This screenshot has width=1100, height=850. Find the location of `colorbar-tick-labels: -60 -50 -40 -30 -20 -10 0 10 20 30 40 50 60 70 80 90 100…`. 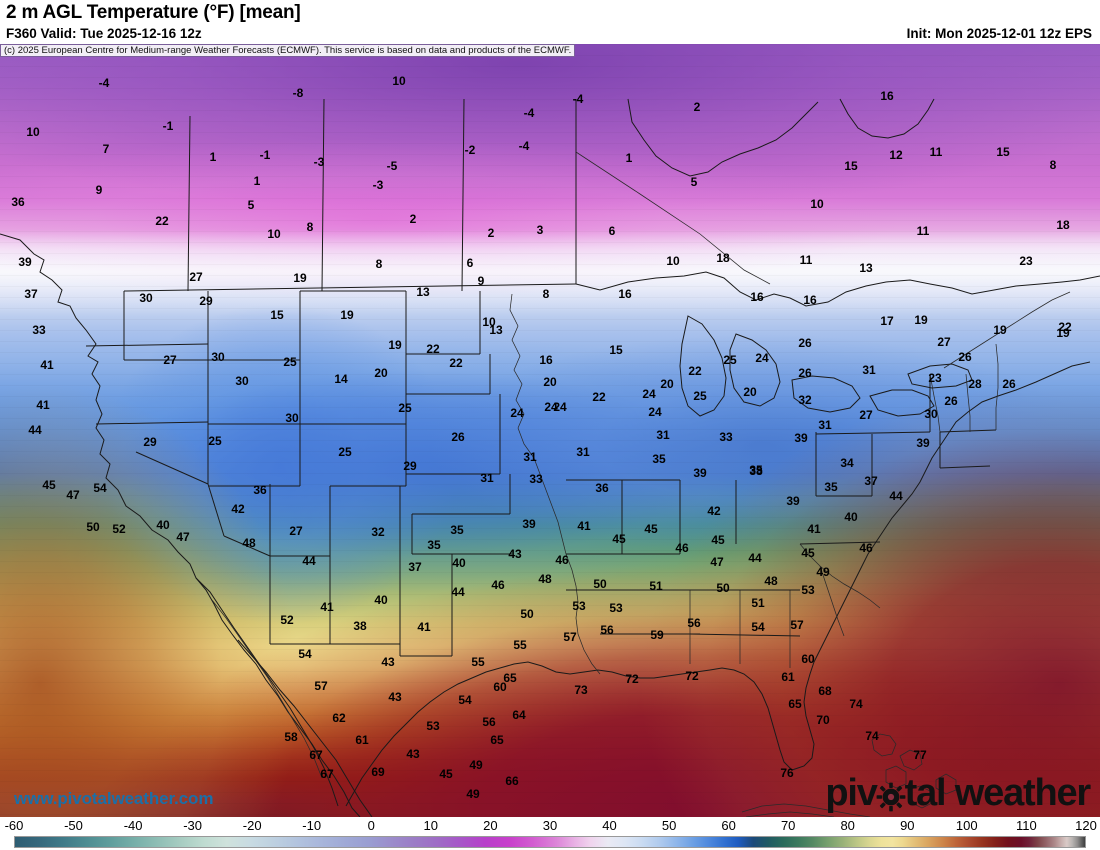

colorbar-tick-labels: -60 -50 -40 -30 -20 -10 0 10 20 30 40 50 60 70 80 90 100… is located at coordinates (550, 826).